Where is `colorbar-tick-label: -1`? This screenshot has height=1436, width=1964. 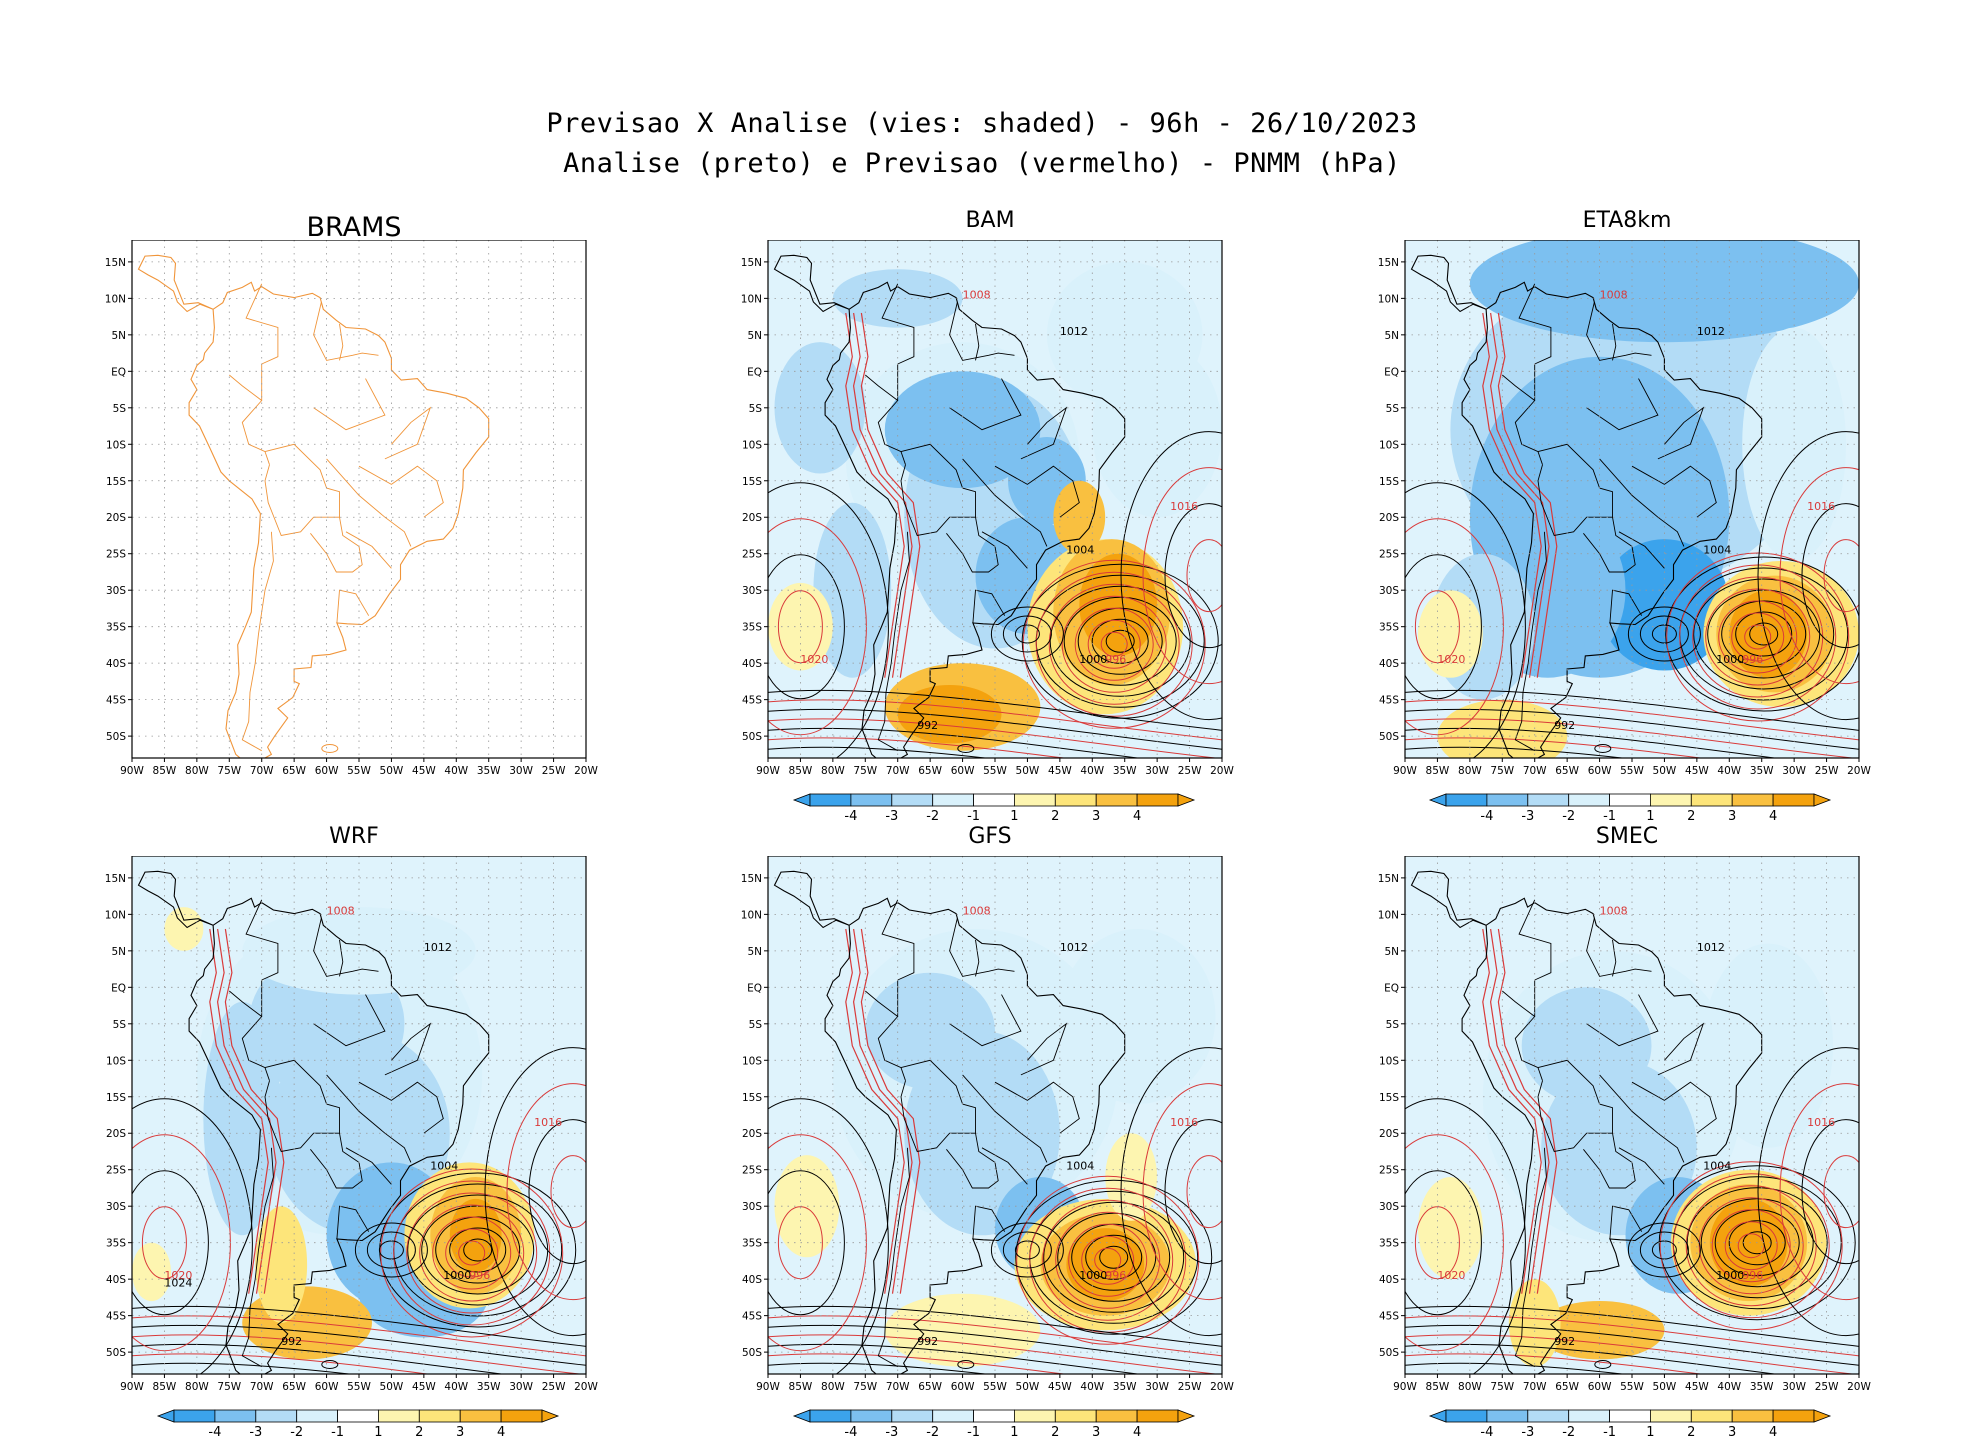
colorbar-tick-label: -1 is located at coordinates (1609, 816).